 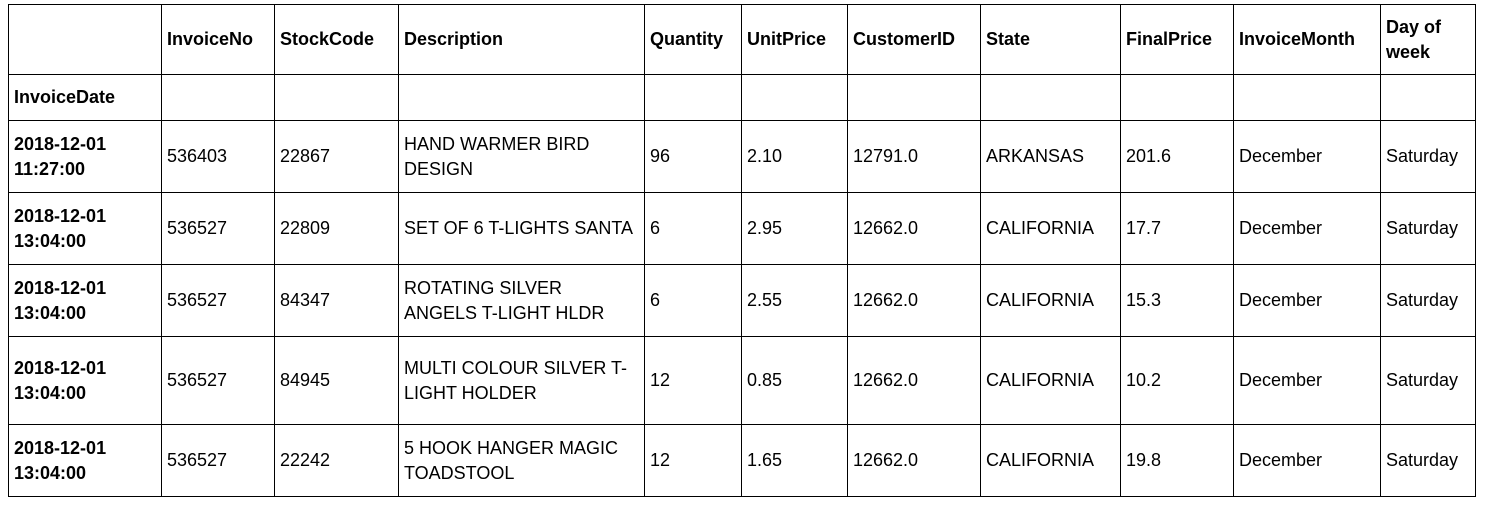 What do you see at coordinates (693, 39) in the screenshot?
I see `column-header-quantity: Quantity` at bounding box center [693, 39].